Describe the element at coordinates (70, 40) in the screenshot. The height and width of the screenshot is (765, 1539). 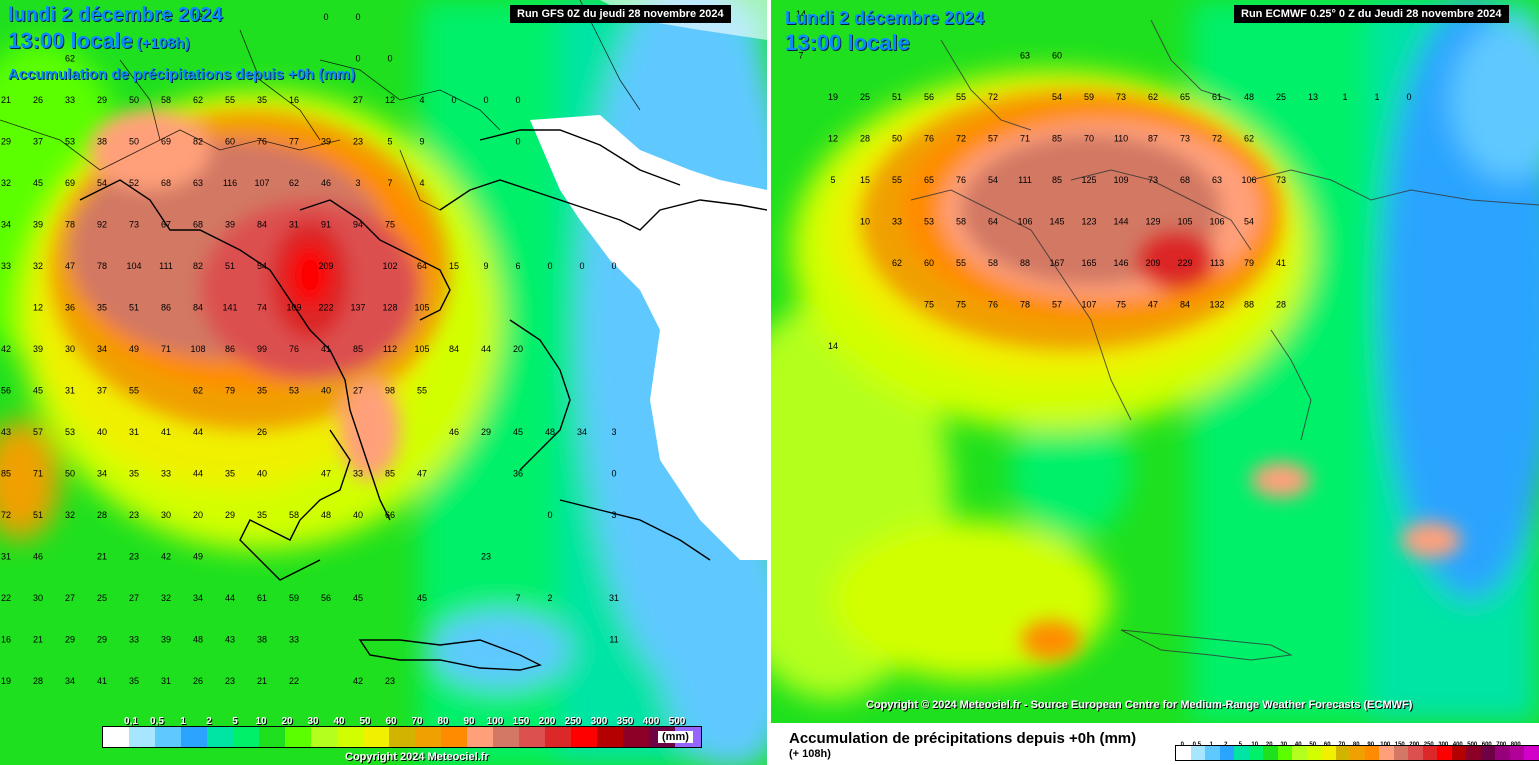
I see `gfs-hour-text: 13:00 locale` at that location.